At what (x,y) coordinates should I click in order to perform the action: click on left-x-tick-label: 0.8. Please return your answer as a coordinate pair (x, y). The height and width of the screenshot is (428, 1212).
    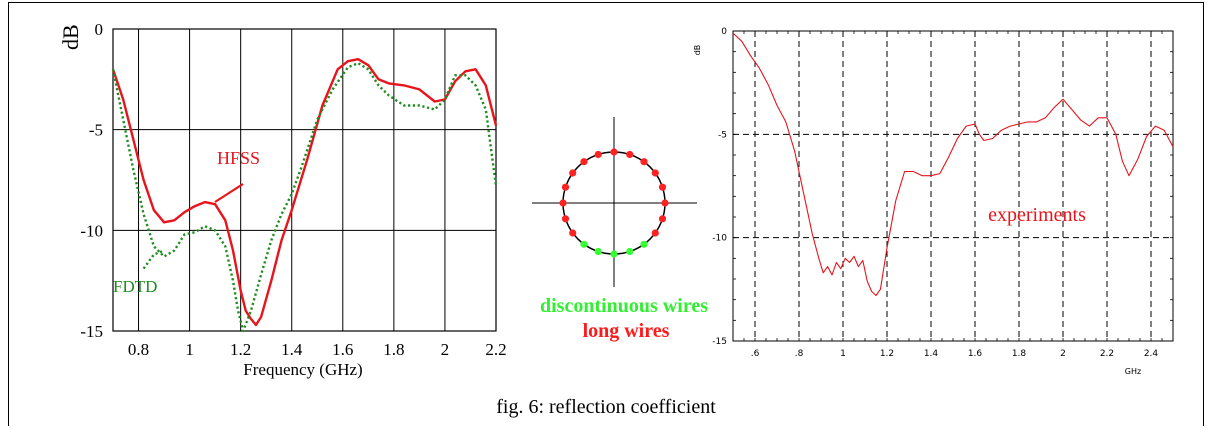
    Looking at the image, I should click on (138, 349).